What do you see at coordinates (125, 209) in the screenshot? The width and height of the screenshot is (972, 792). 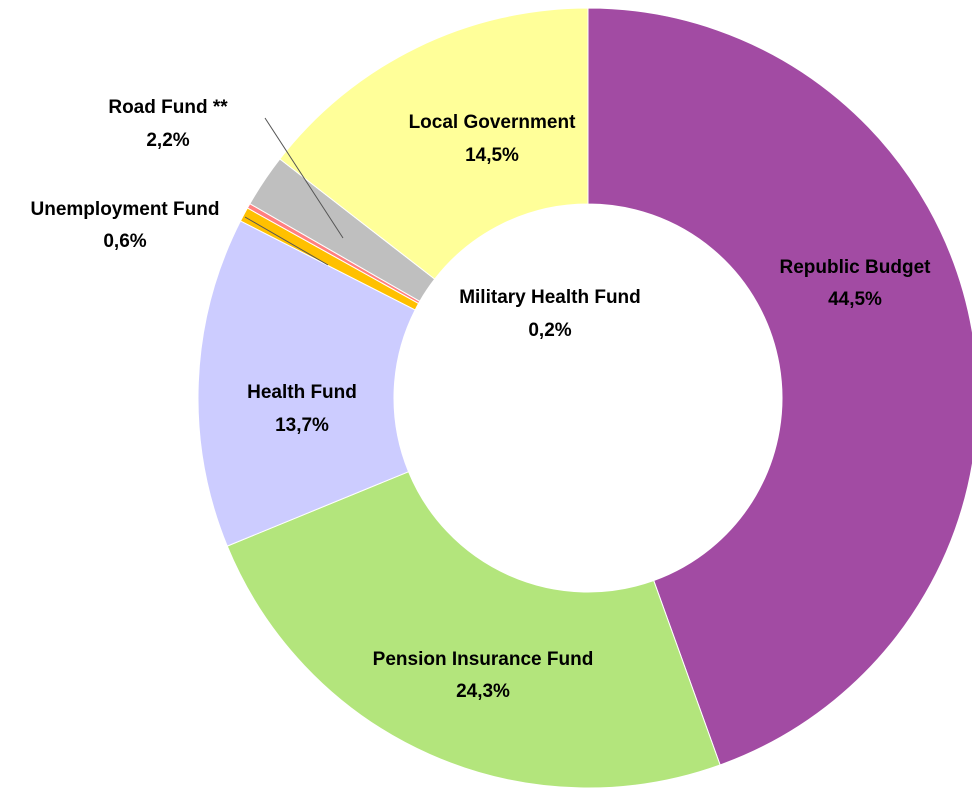 I see `category-label: Unemployment Fund` at bounding box center [125, 209].